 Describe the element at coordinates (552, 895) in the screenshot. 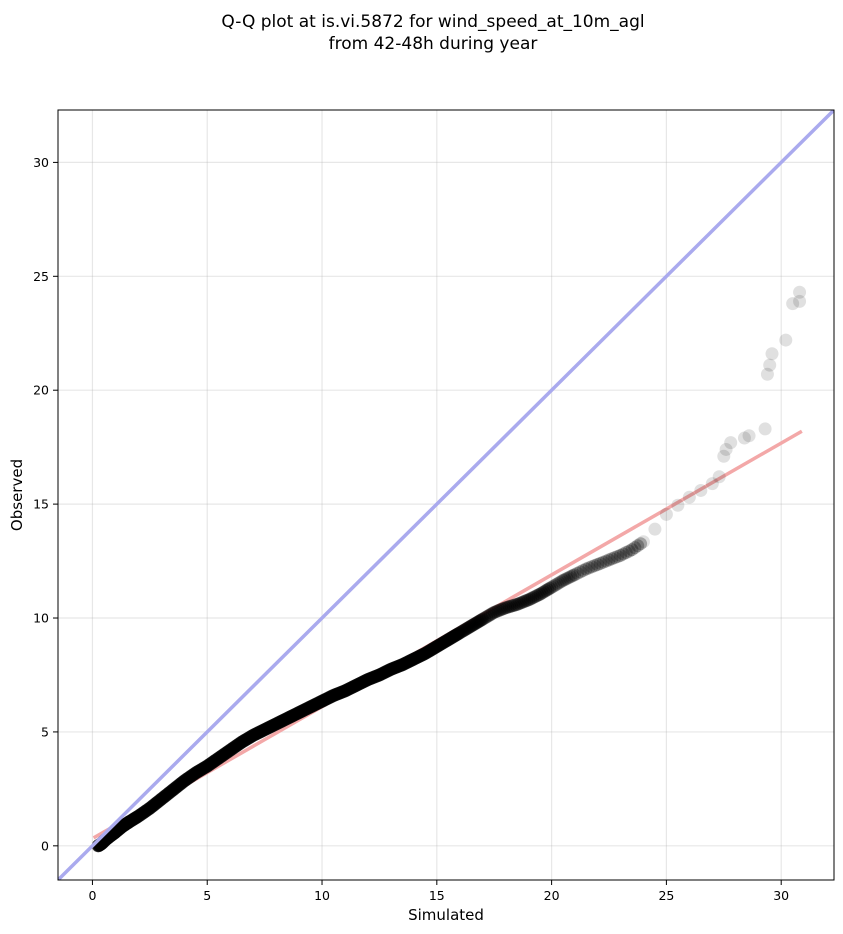

I see `x-tick-label-4: 20` at that location.